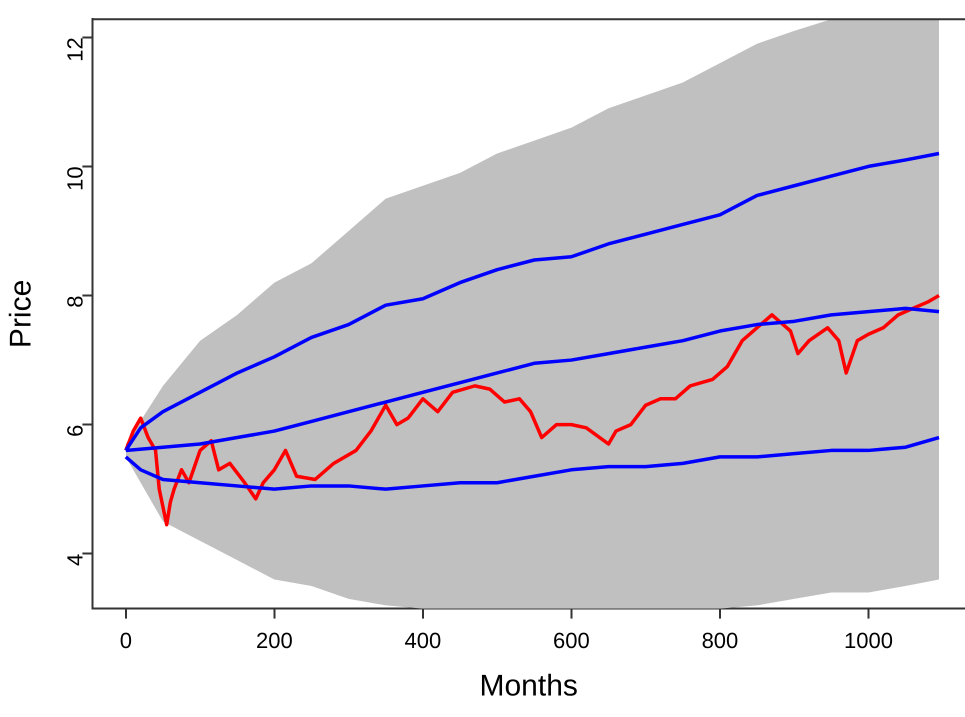  Describe the element at coordinates (21, 314) in the screenshot. I see `y-axis-title: Price` at that location.